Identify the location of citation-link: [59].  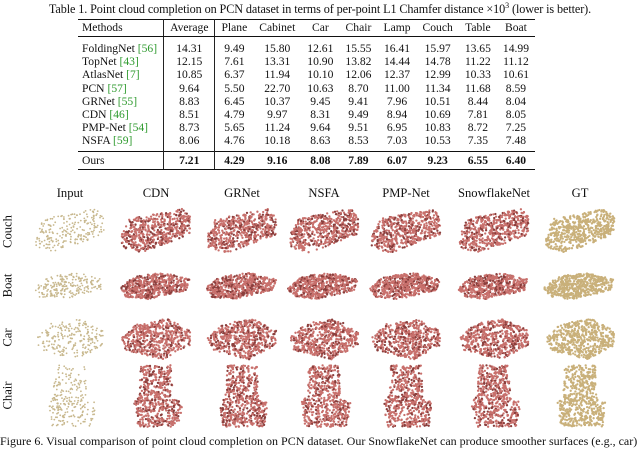
(123, 141).